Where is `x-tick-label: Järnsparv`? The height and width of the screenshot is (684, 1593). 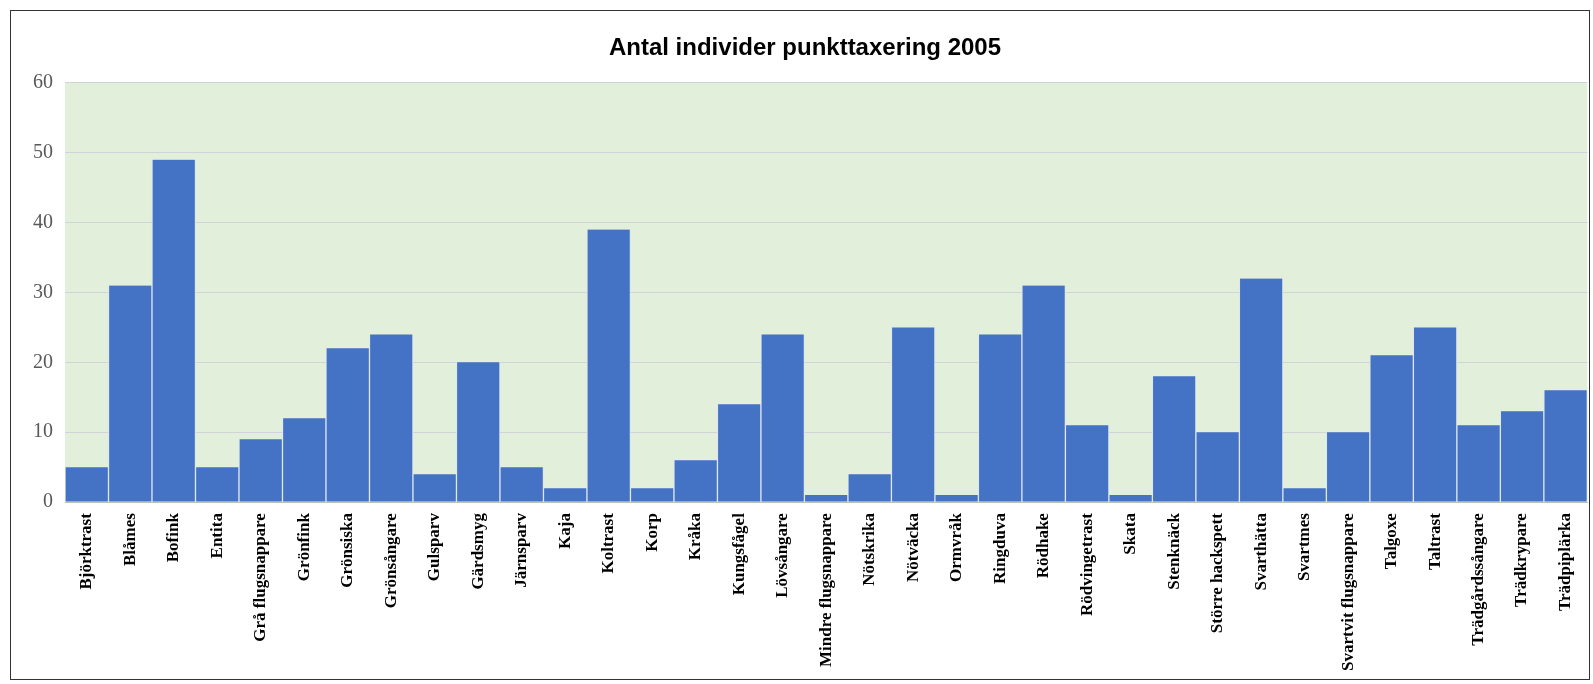 x-tick-label: Järnsparv is located at coordinates (521, 550).